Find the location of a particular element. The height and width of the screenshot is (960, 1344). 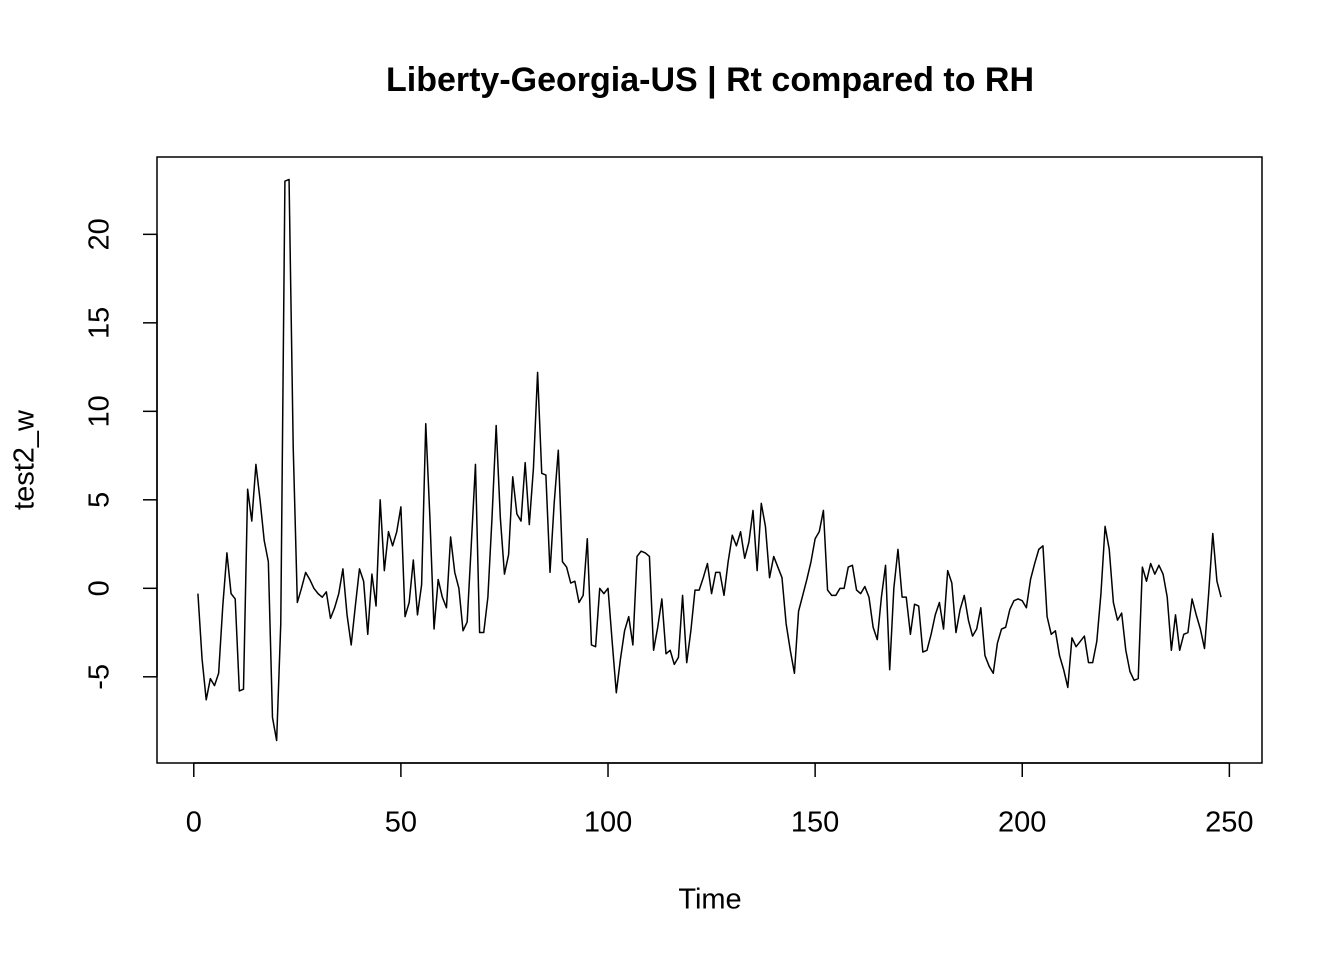

y-tick-label: 20 is located at coordinates (100, 234).